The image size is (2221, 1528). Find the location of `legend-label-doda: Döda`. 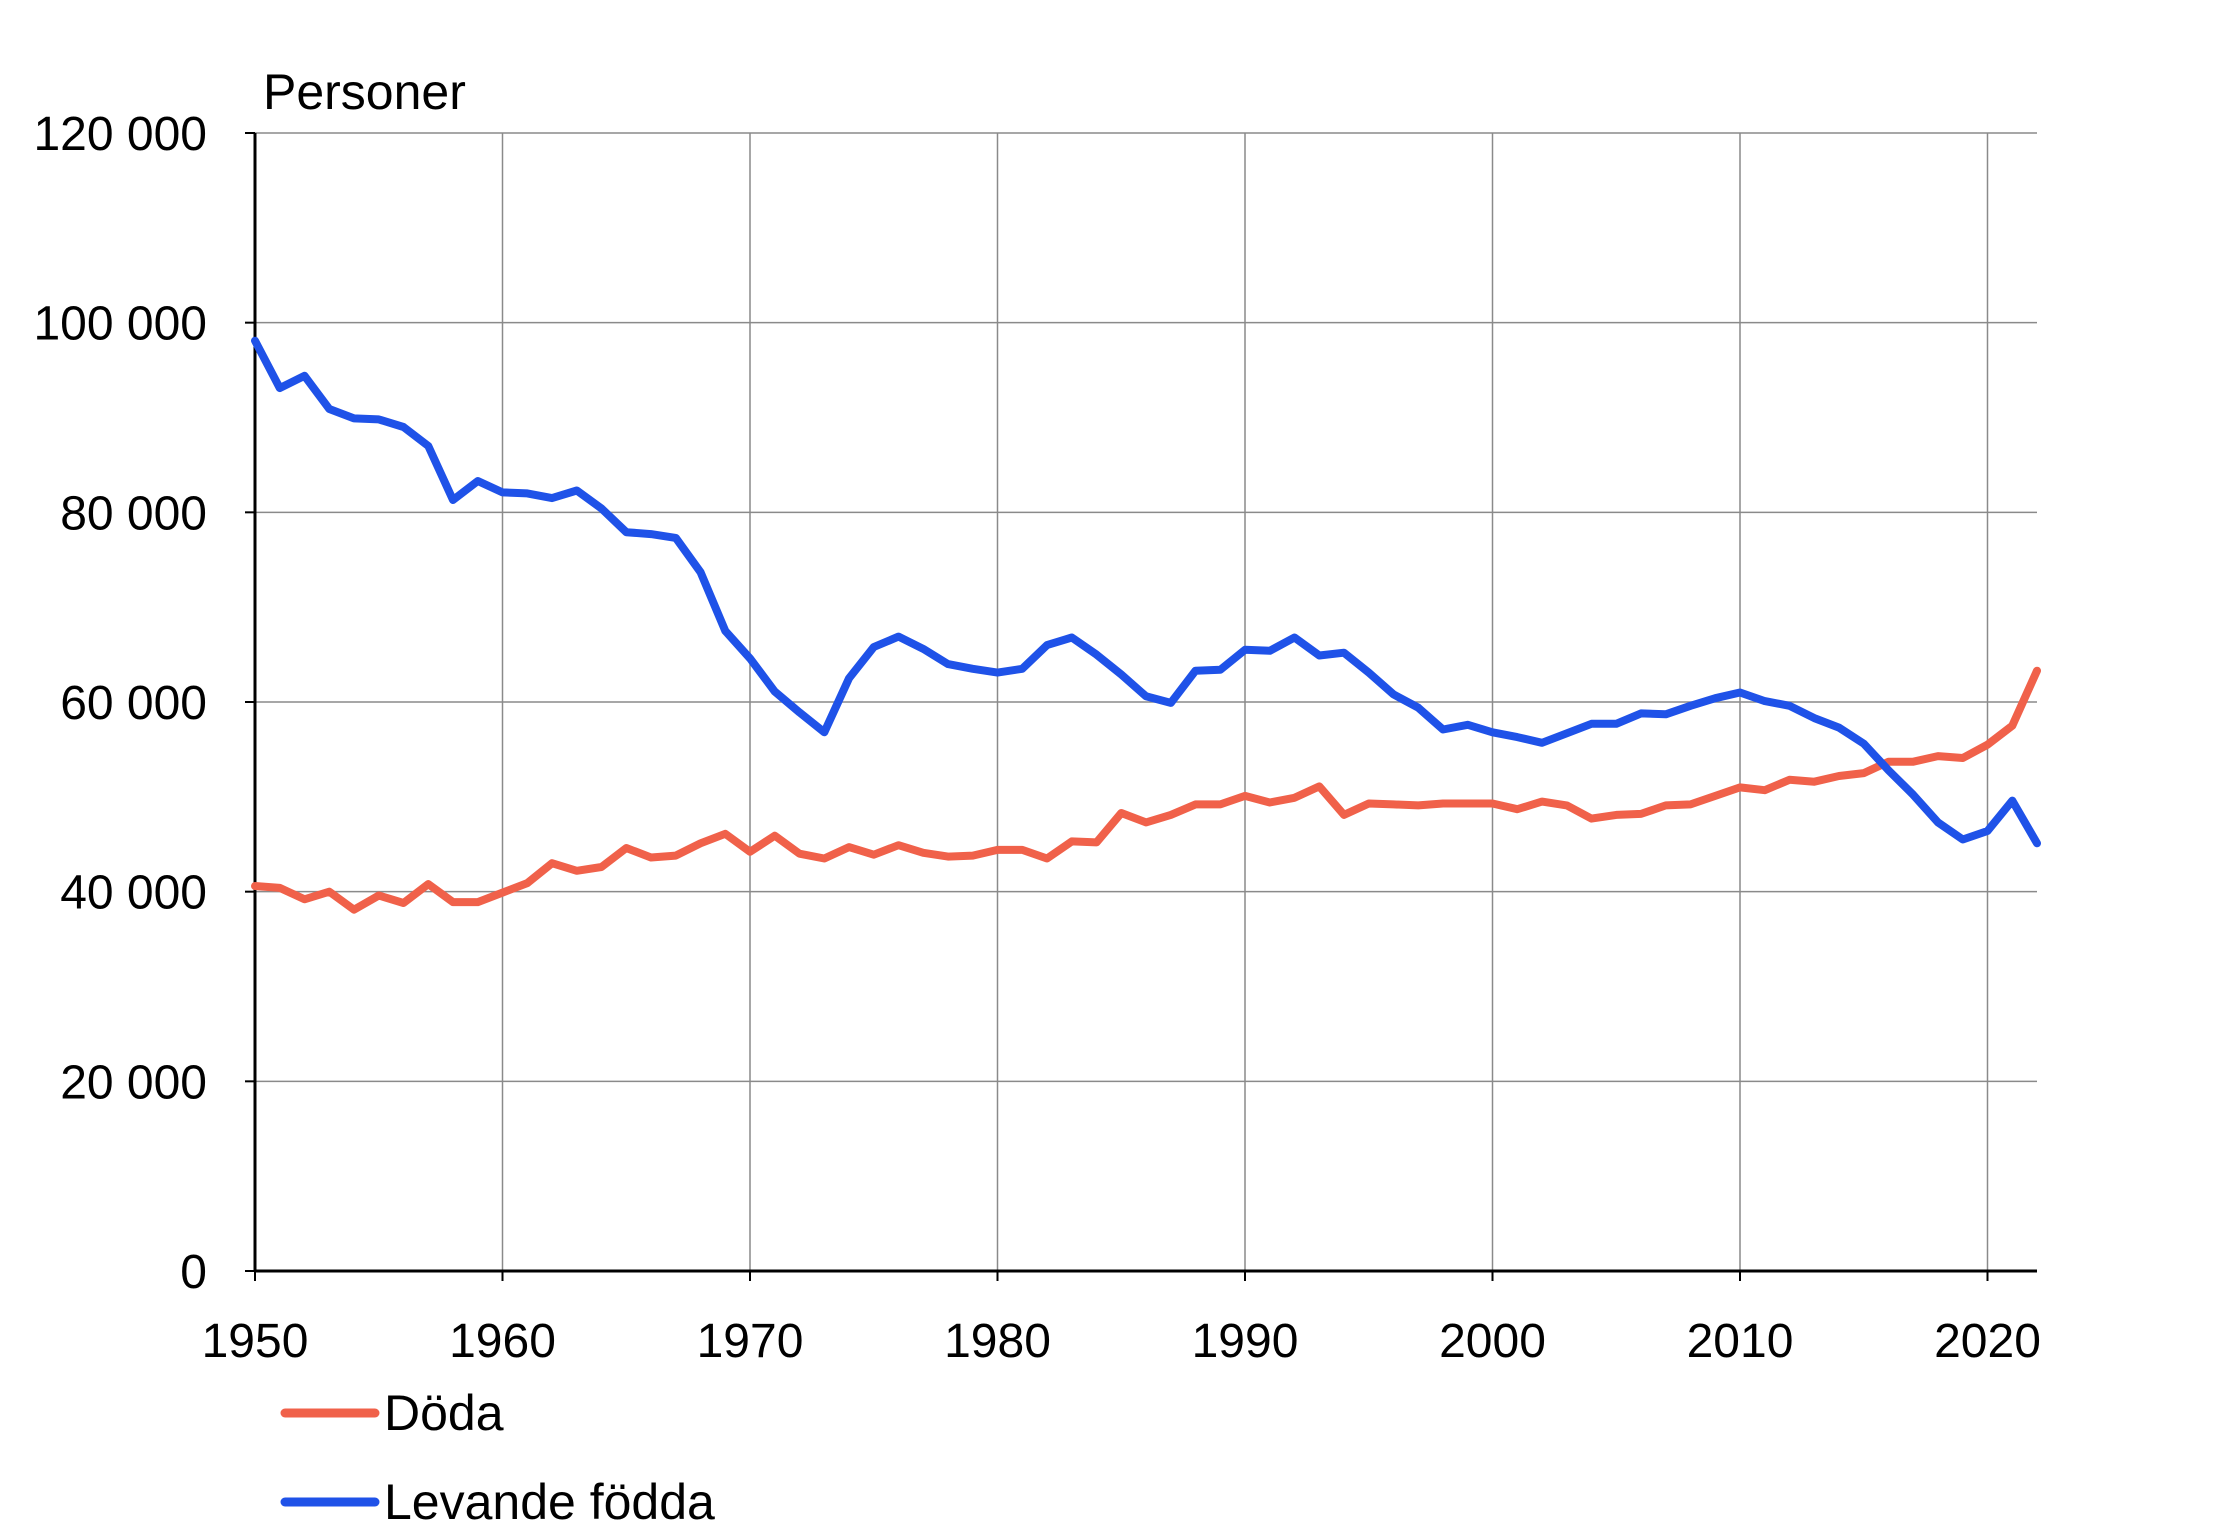

legend-label-doda: Döda is located at coordinates (444, 1413).